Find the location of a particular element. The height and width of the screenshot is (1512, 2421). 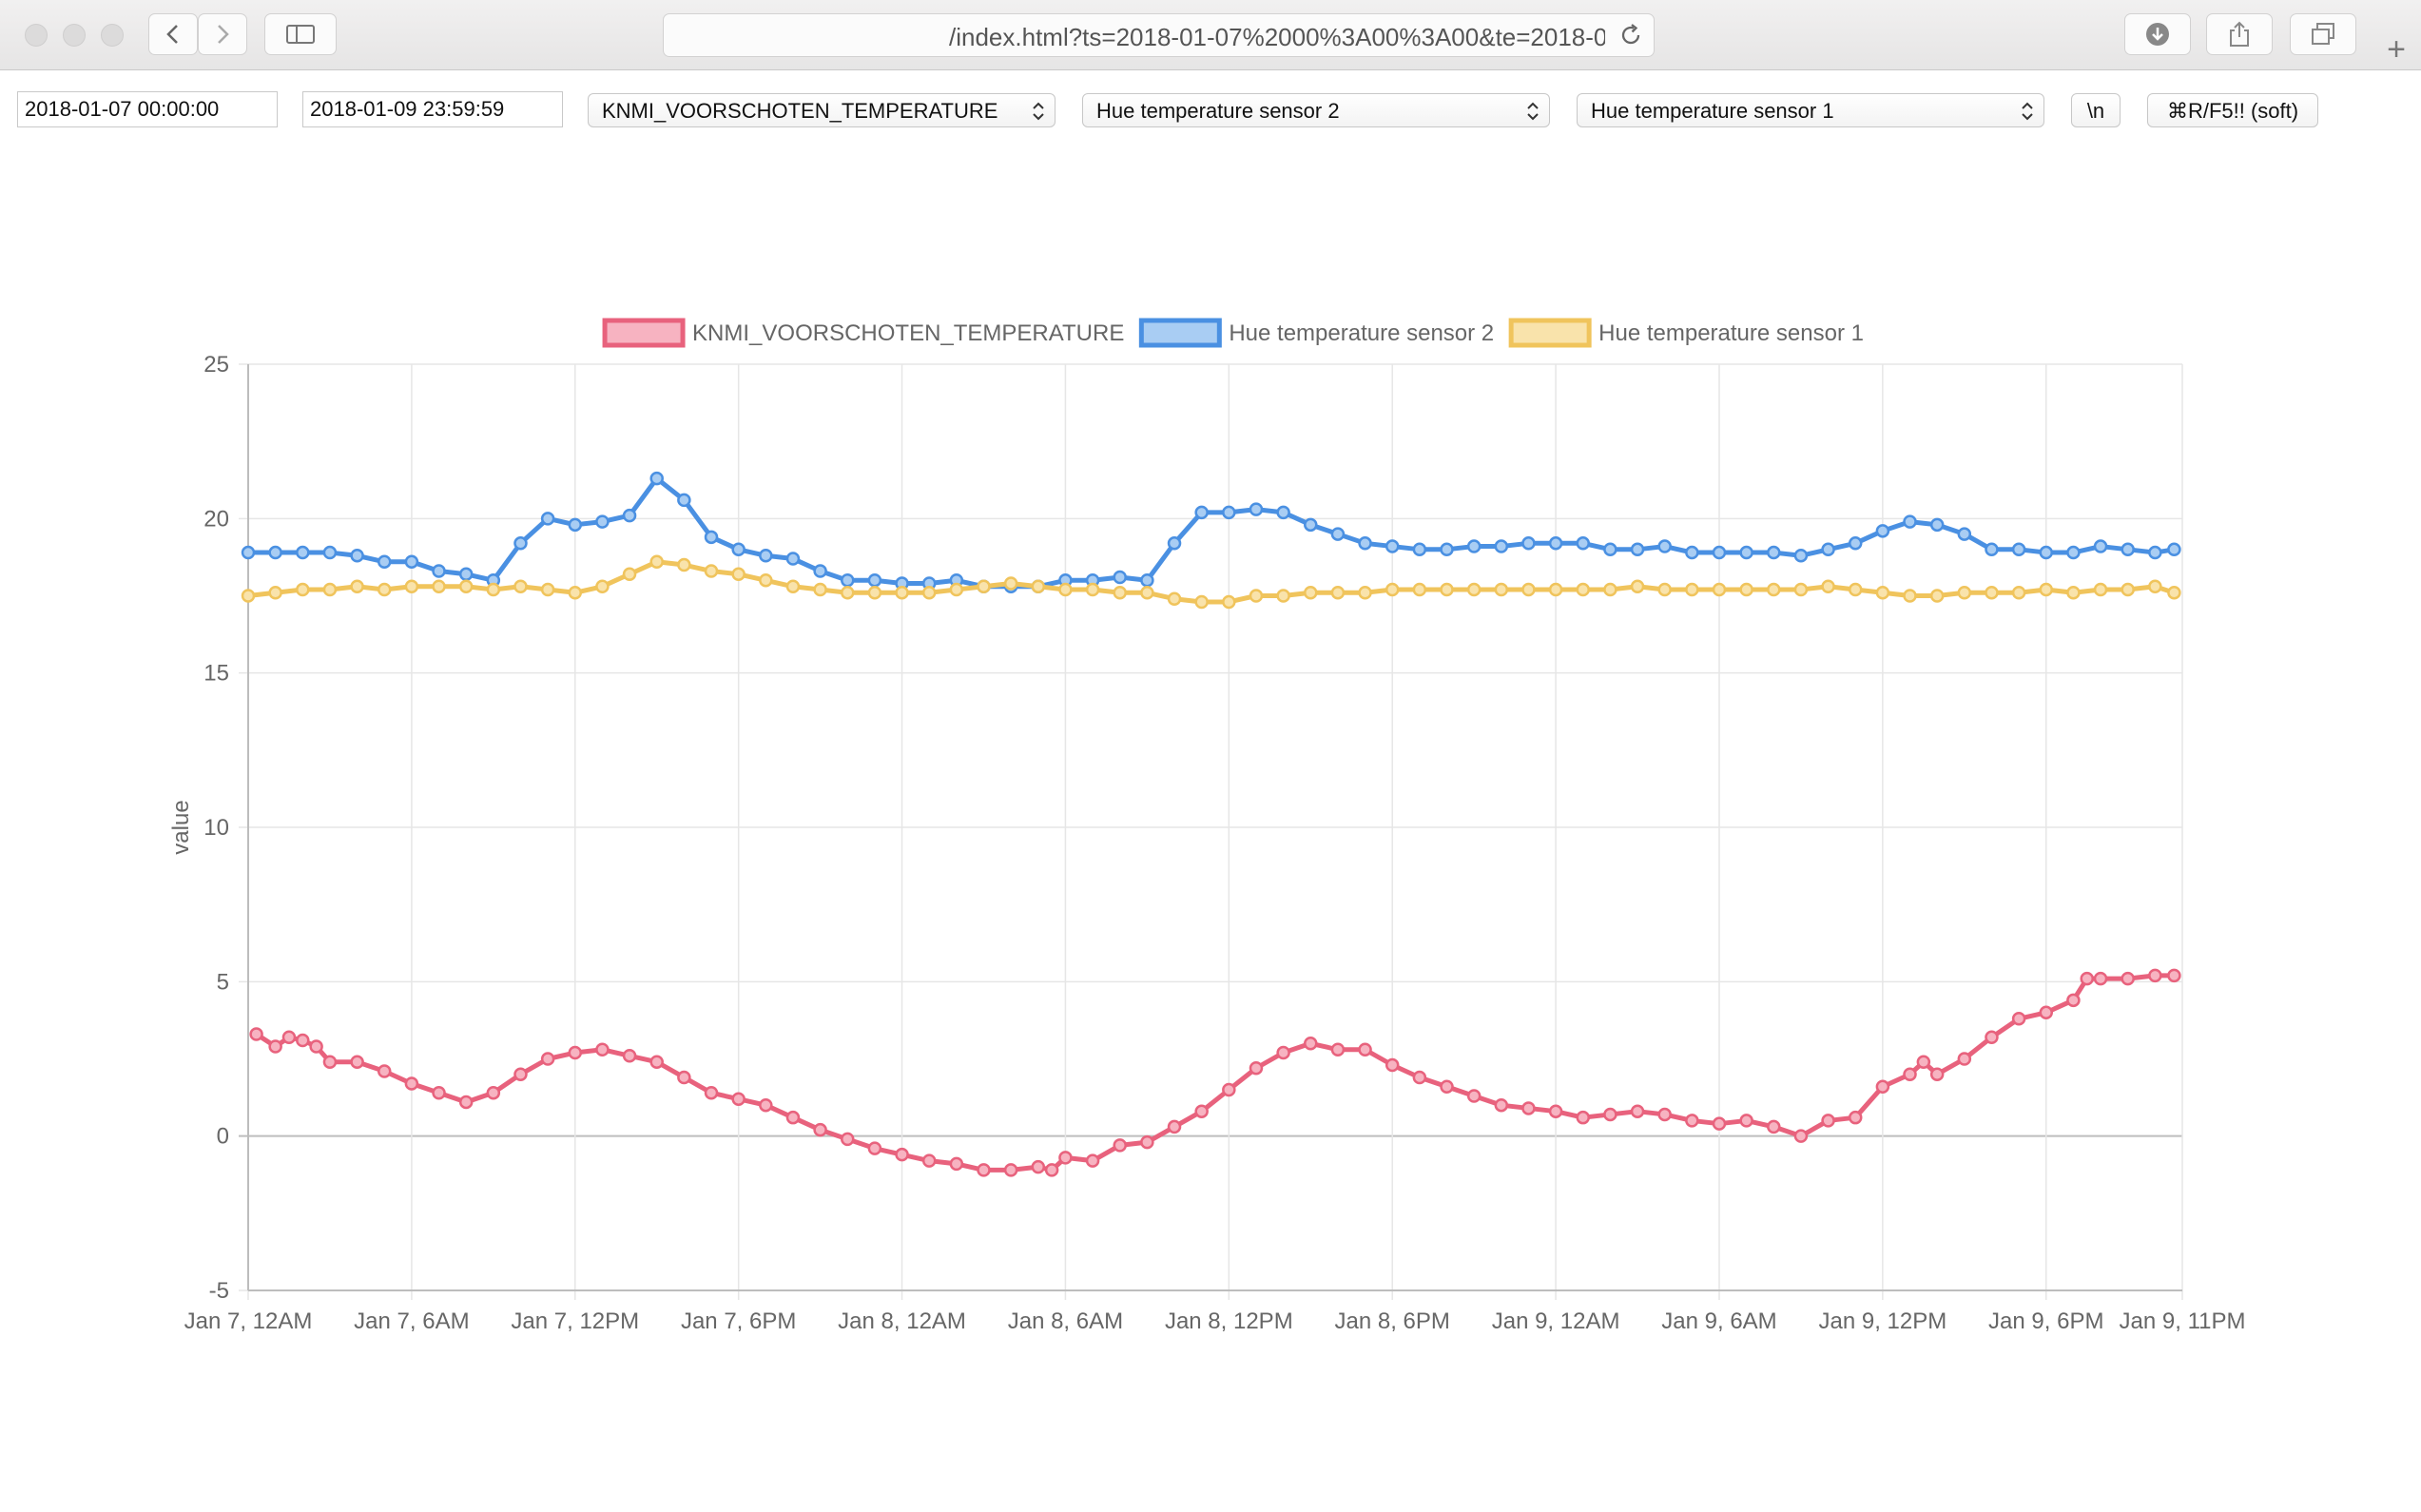

back-button is located at coordinates (173, 34).